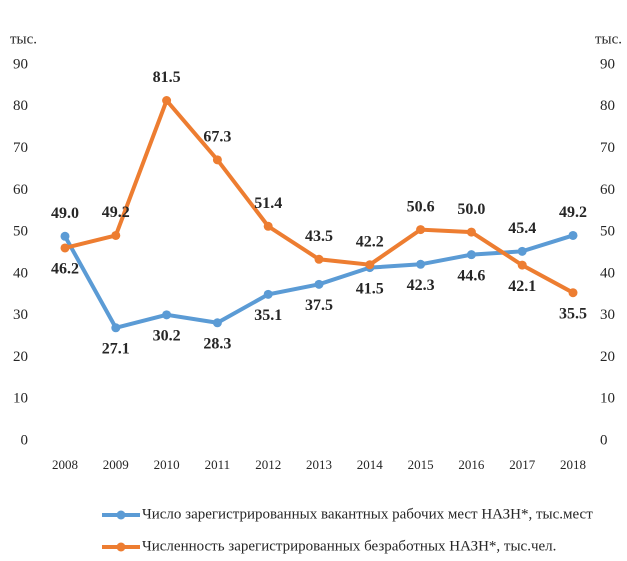 The image size is (627, 561). I want to click on x-tick-label: 2017, so click(522, 464).